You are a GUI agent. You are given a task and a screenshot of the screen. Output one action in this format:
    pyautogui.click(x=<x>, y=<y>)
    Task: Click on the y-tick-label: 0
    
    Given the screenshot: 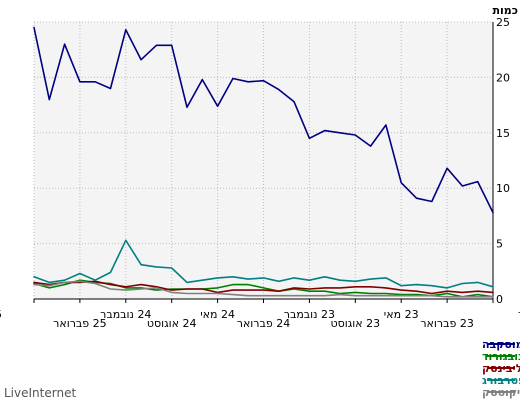 What is the action you would take?
    pyautogui.click(x=499, y=299)
    